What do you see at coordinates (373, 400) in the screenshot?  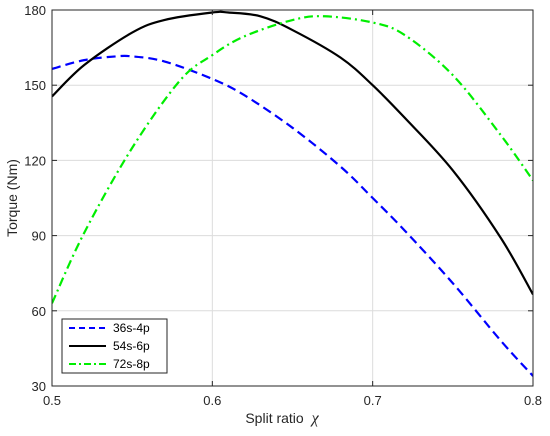 I see `x-tick-label: 0.7` at bounding box center [373, 400].